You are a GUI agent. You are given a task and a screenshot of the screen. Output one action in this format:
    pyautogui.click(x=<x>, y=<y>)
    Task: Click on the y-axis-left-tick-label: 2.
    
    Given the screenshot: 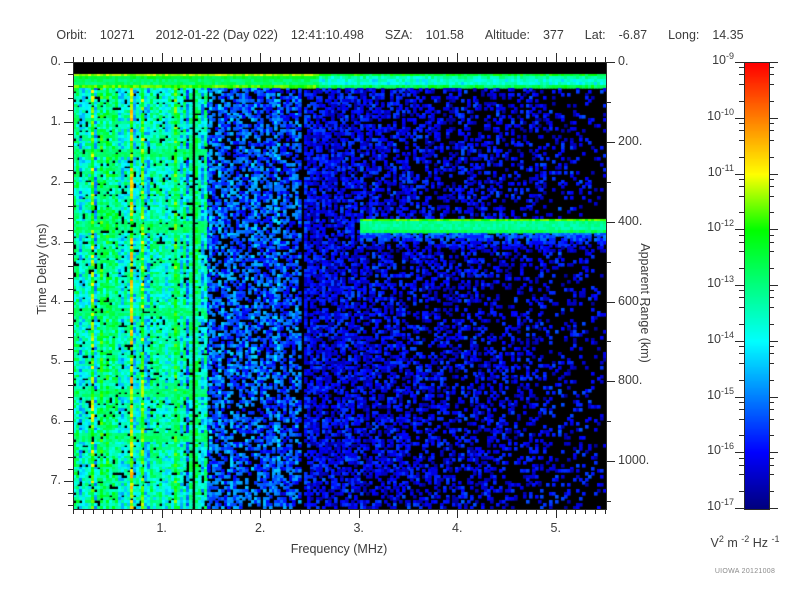 What is the action you would take?
    pyautogui.click(x=55, y=180)
    